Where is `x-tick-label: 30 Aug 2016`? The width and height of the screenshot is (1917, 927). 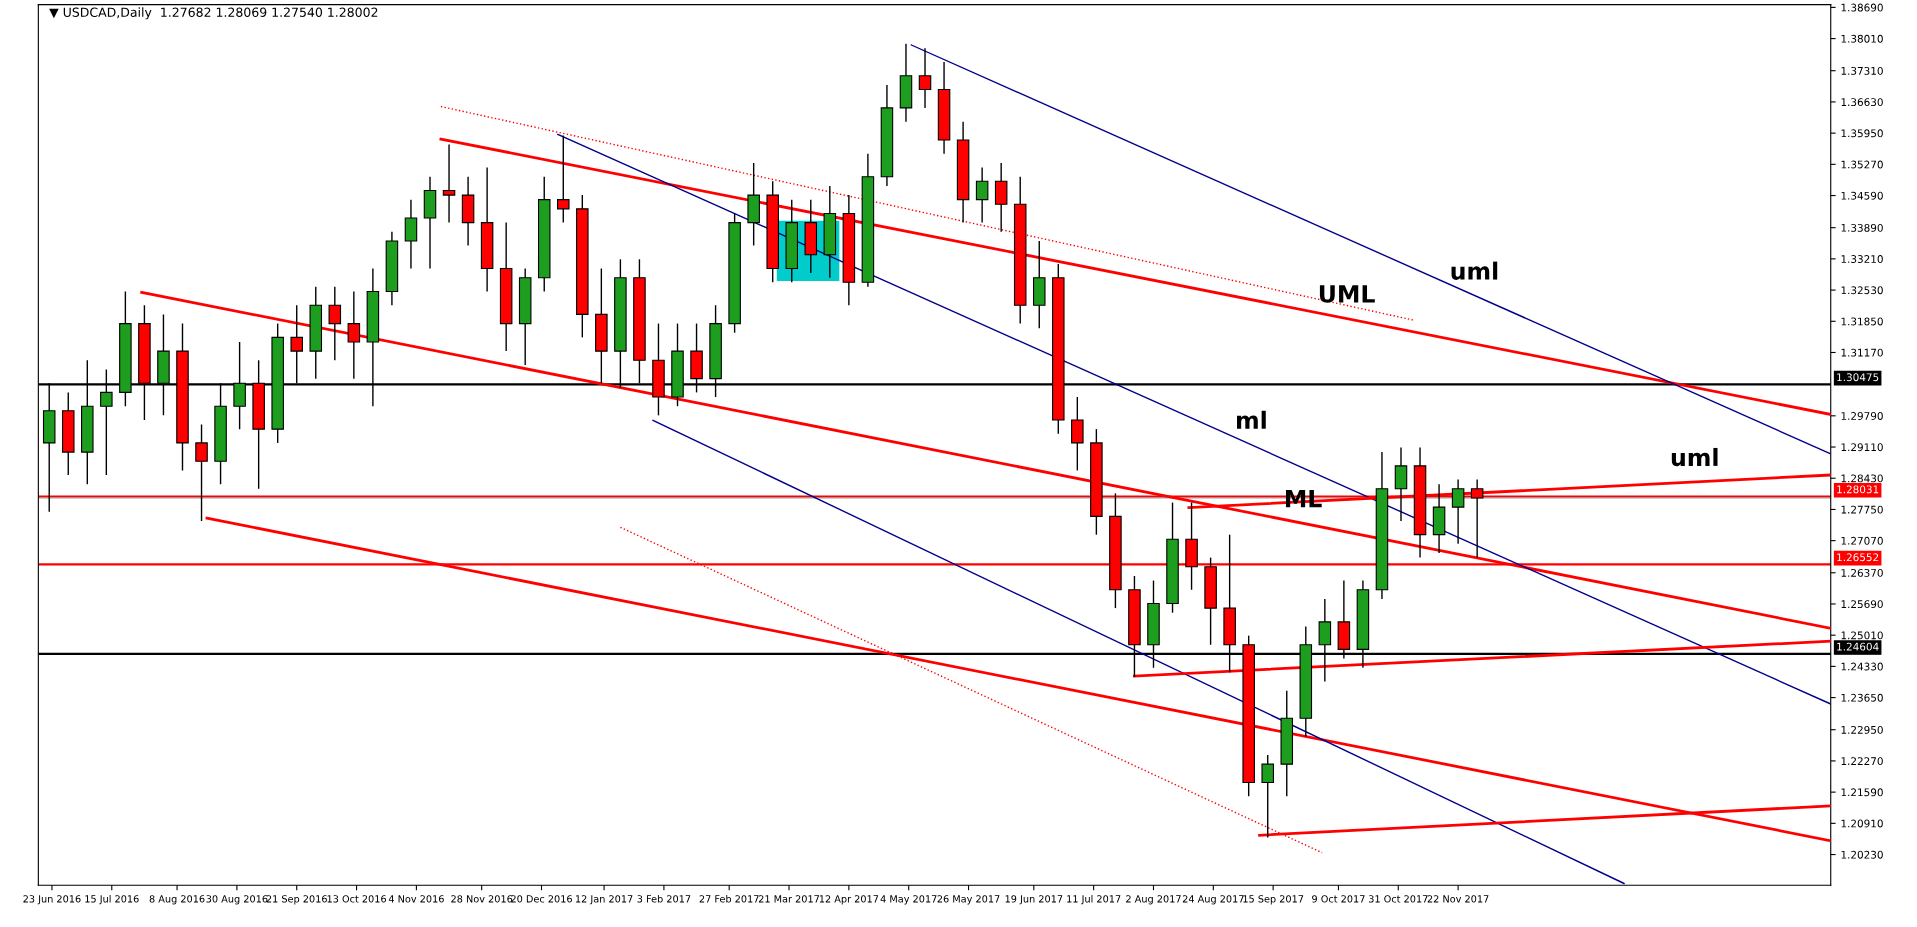 x-tick-label: 30 Aug 2016 is located at coordinates (237, 900).